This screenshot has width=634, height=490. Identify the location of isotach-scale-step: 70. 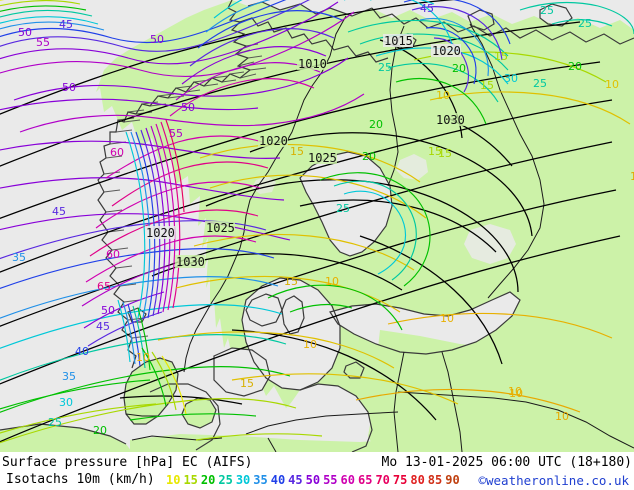
(382, 480).